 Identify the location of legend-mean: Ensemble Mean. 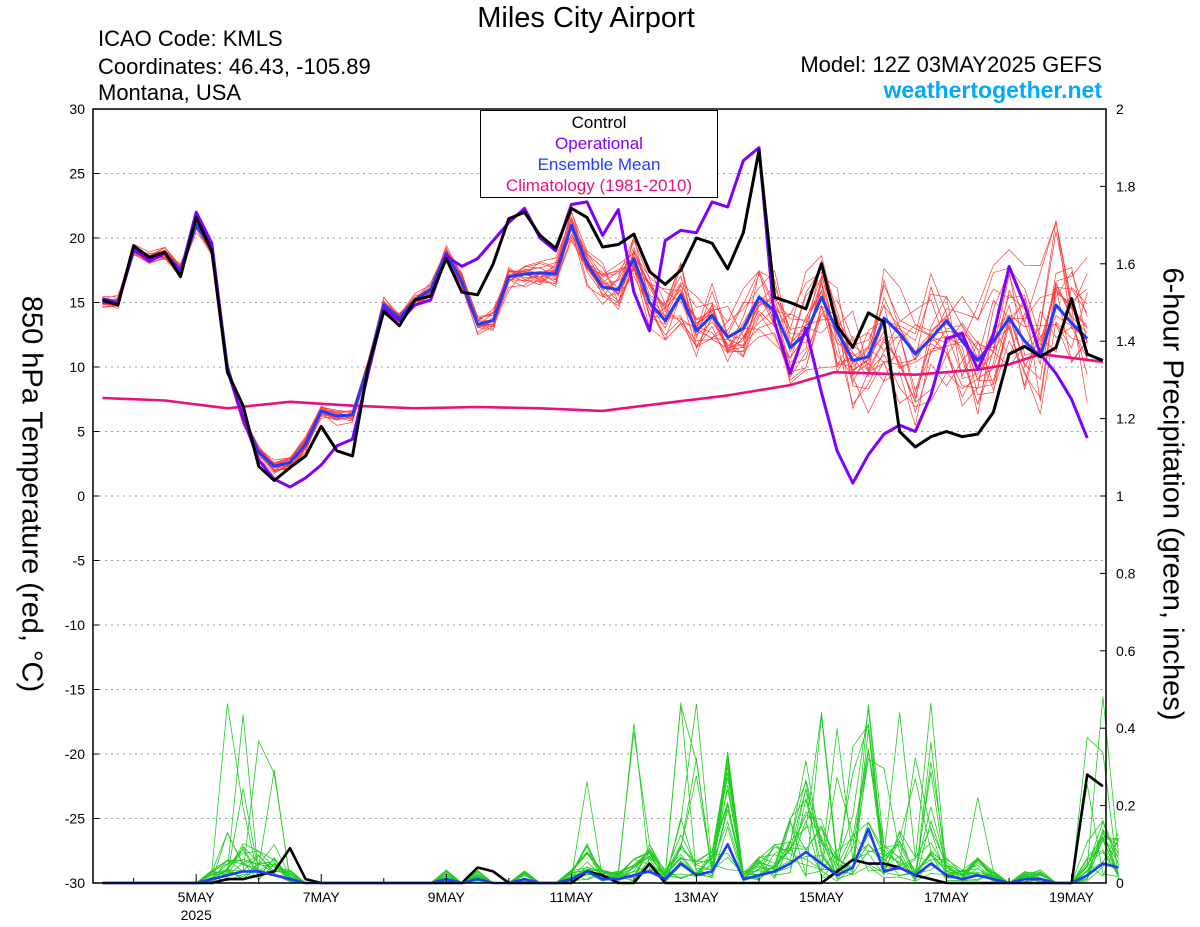
(599, 164).